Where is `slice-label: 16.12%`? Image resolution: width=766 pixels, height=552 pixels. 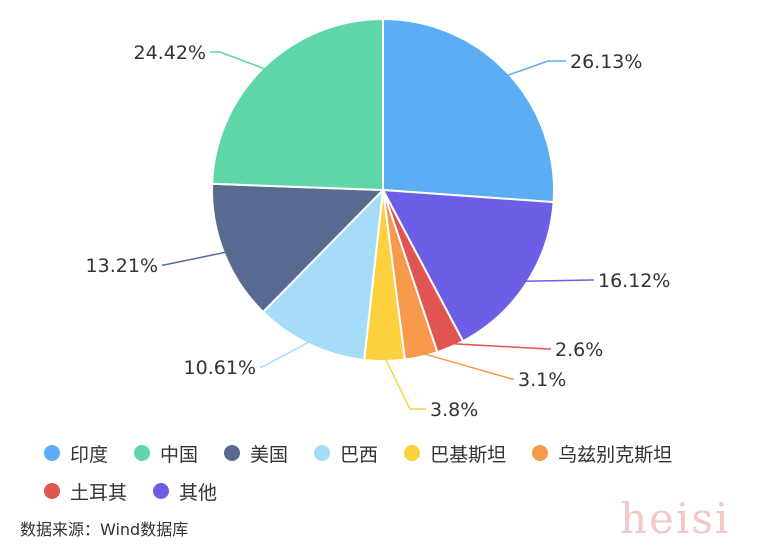 slice-label: 16.12% is located at coordinates (634, 281).